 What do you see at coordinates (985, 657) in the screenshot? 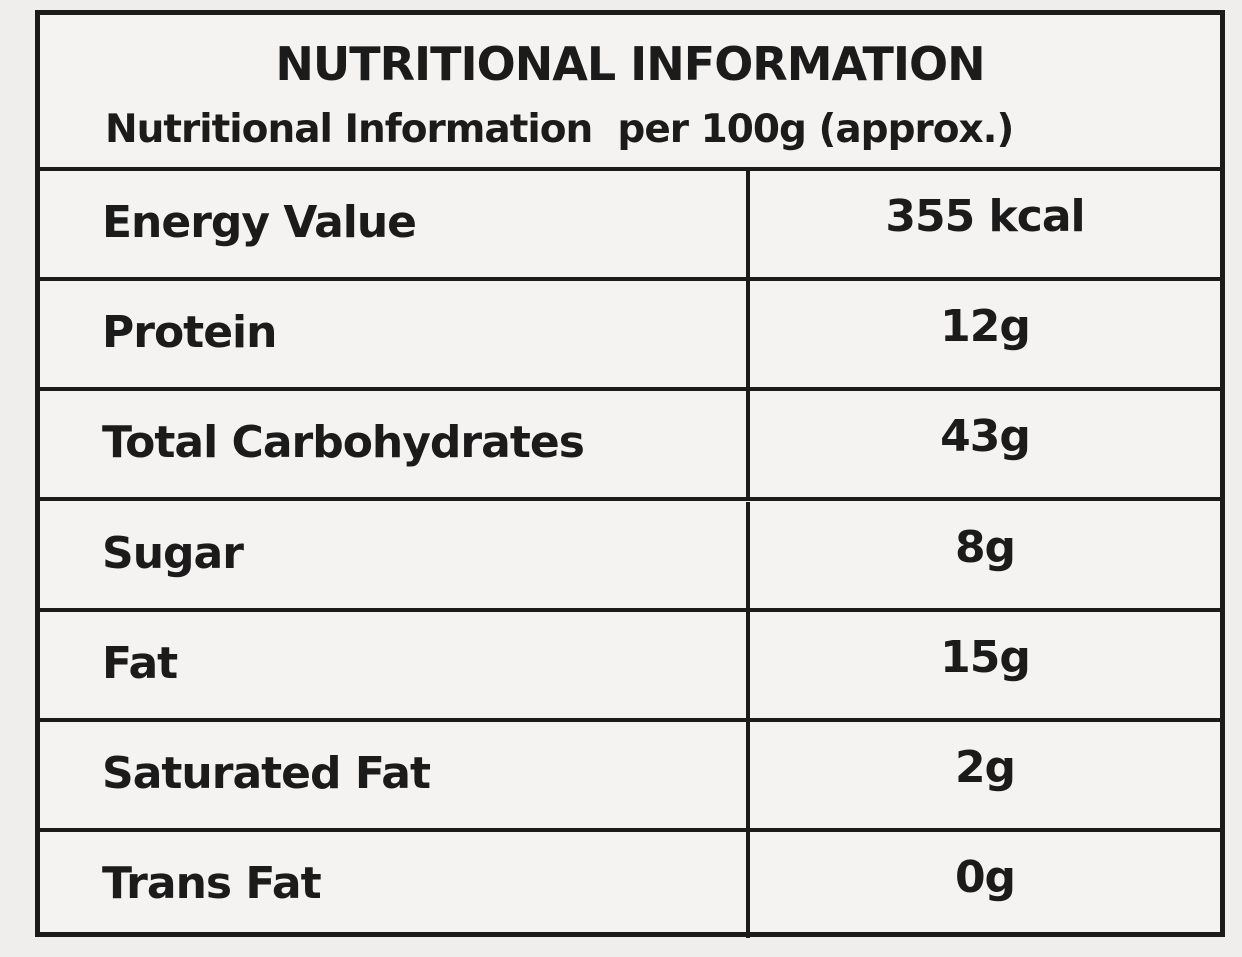
I see `nutrient-amount: 15g` at bounding box center [985, 657].